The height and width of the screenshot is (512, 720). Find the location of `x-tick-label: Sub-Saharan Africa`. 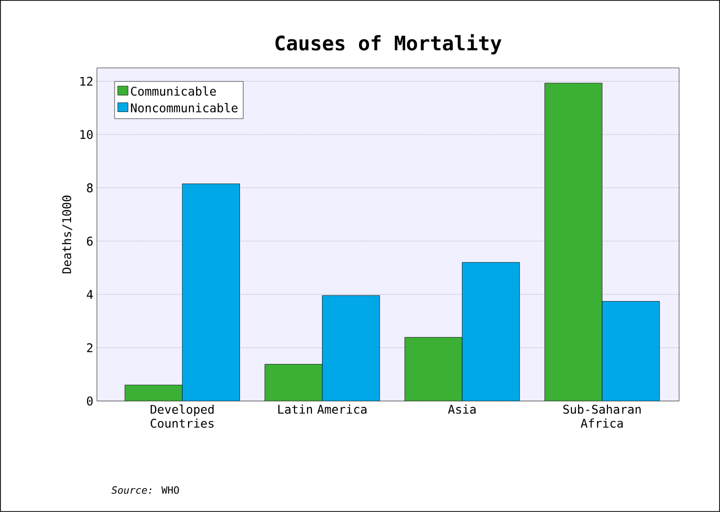

x-tick-label: Sub-Saharan Africa is located at coordinates (602, 416).